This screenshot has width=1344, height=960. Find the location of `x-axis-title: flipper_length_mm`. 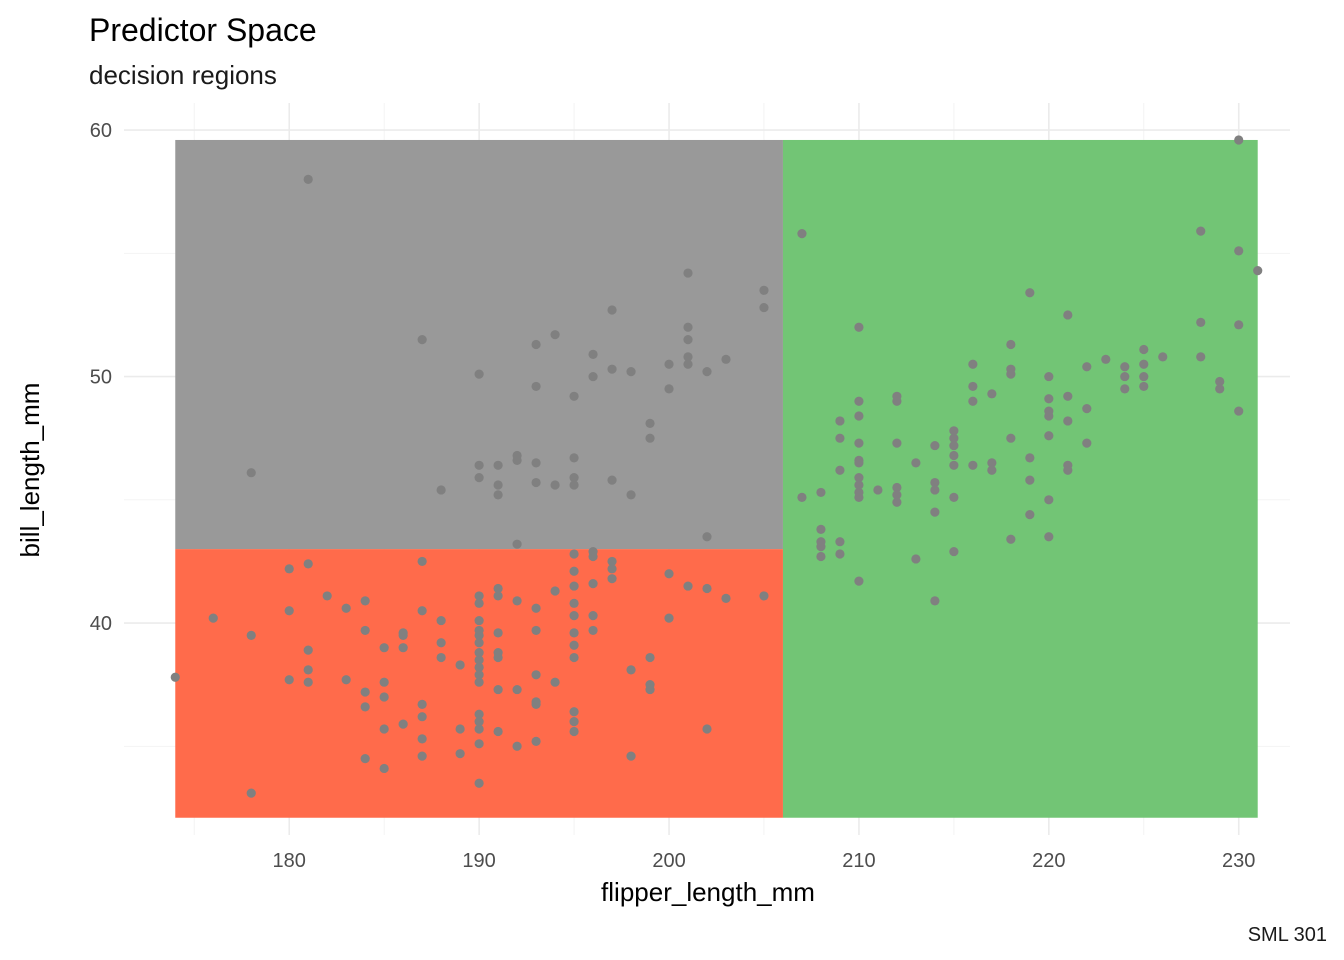

x-axis-title: flipper_length_mm is located at coordinates (708, 892).